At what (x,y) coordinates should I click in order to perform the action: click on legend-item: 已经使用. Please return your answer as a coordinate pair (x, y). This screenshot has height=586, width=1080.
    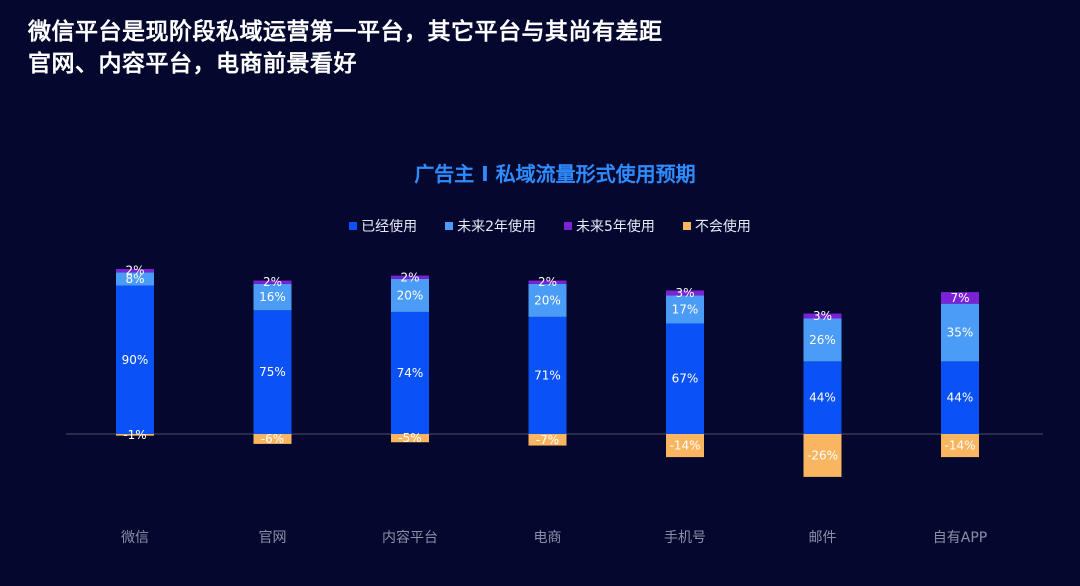
    Looking at the image, I should click on (383, 226).